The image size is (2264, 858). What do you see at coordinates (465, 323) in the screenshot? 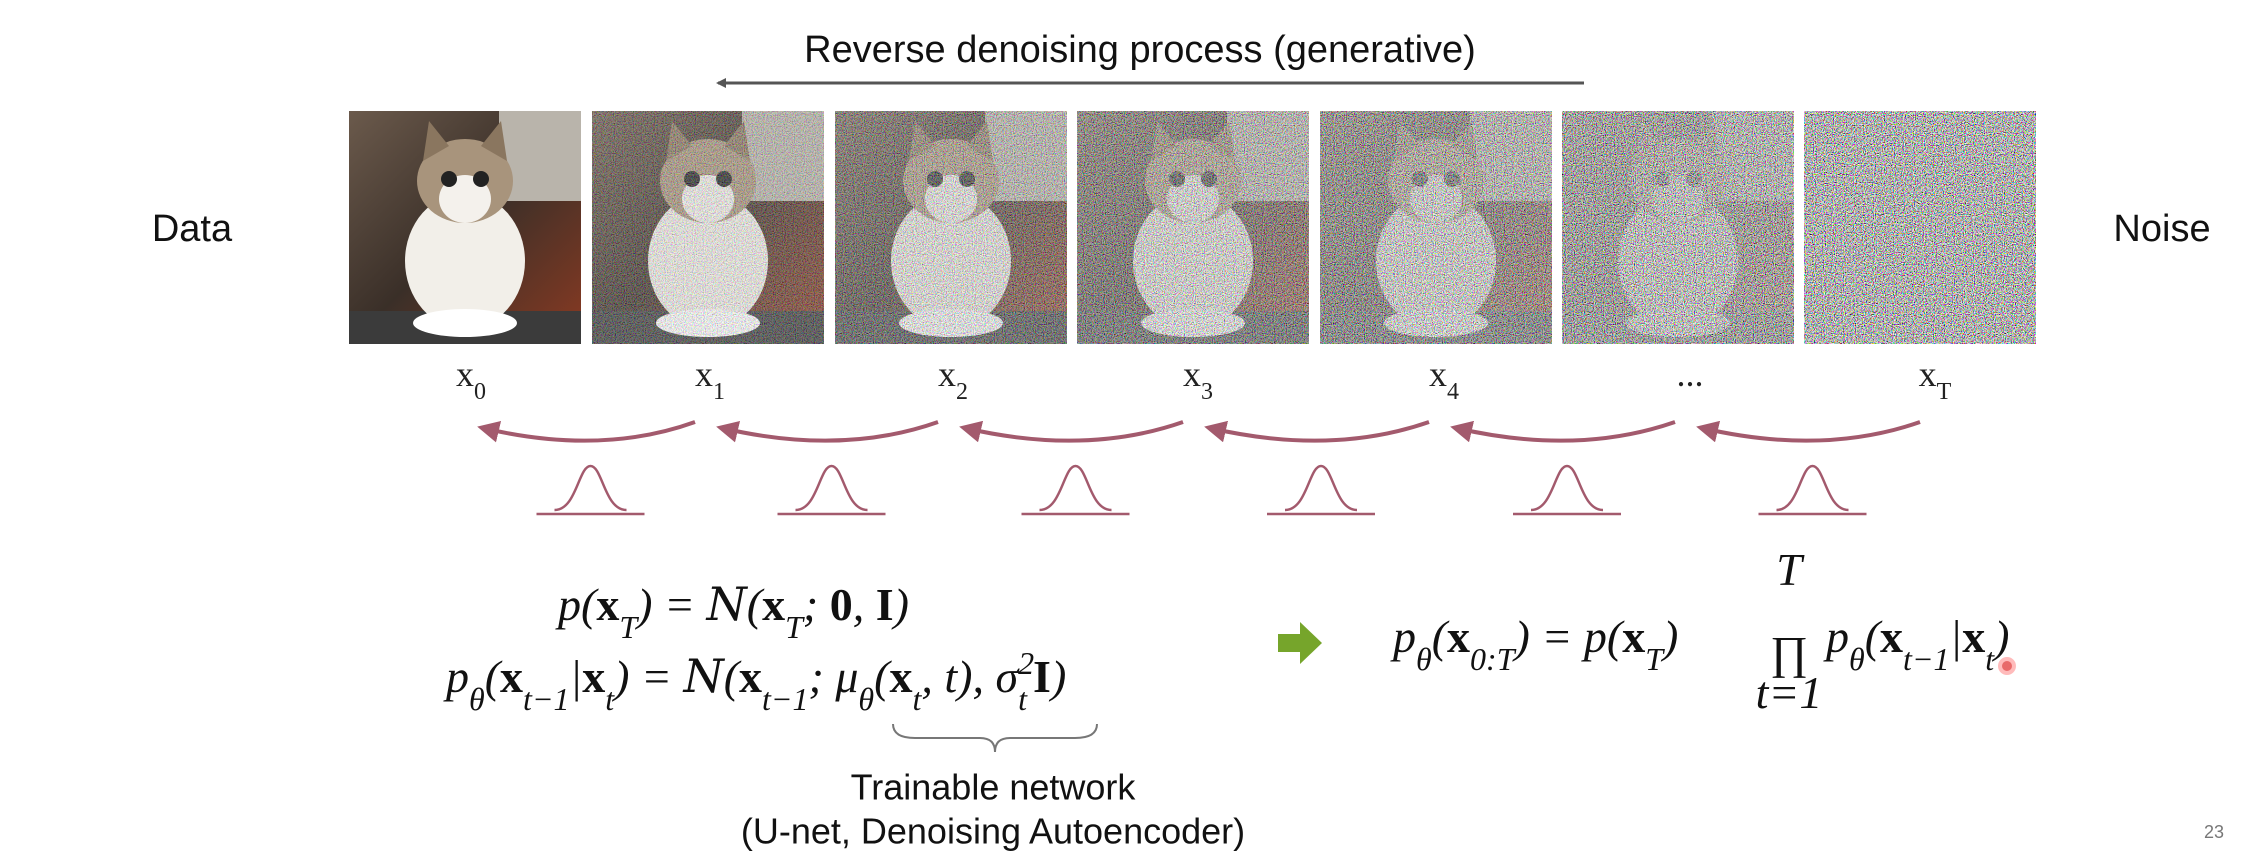
I see `cat-paws` at bounding box center [465, 323].